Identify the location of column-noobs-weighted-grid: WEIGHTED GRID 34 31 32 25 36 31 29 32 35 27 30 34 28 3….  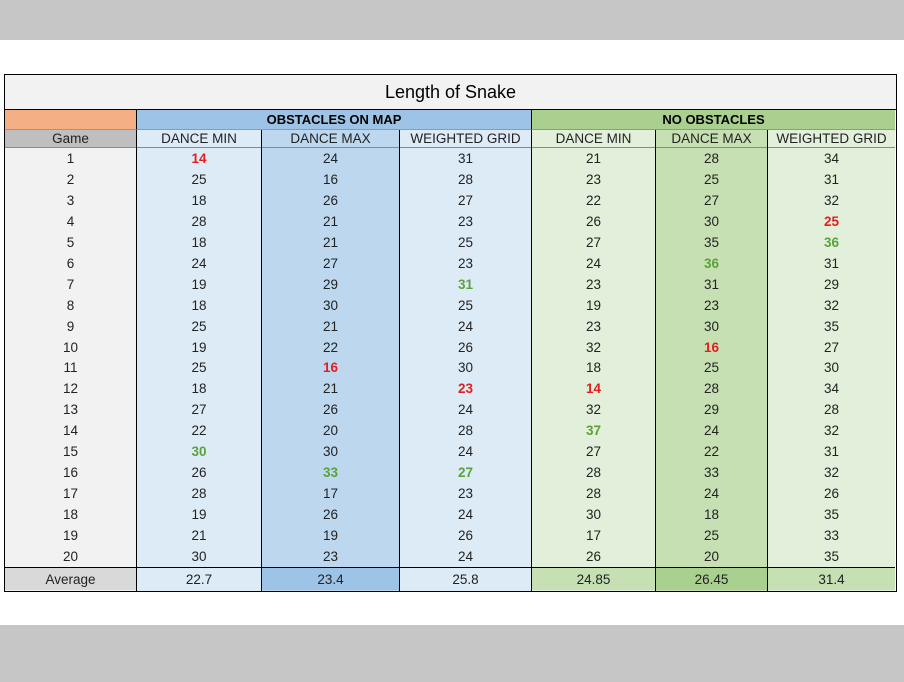
(831, 360).